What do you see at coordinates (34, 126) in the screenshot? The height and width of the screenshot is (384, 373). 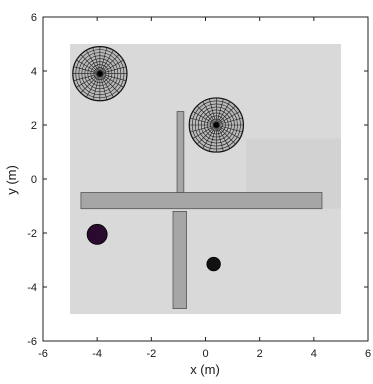 I see `y-tick-label: 2` at bounding box center [34, 126].